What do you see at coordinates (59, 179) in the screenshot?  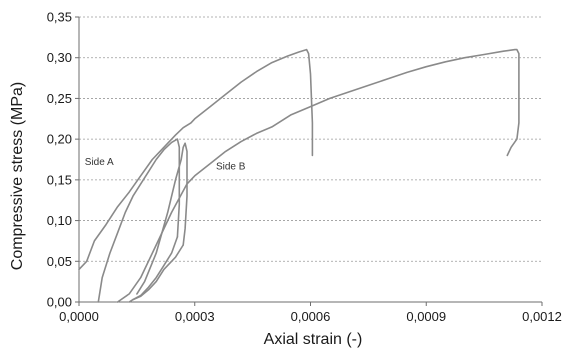 I see `y-tick-label-3: 0,15` at bounding box center [59, 179].